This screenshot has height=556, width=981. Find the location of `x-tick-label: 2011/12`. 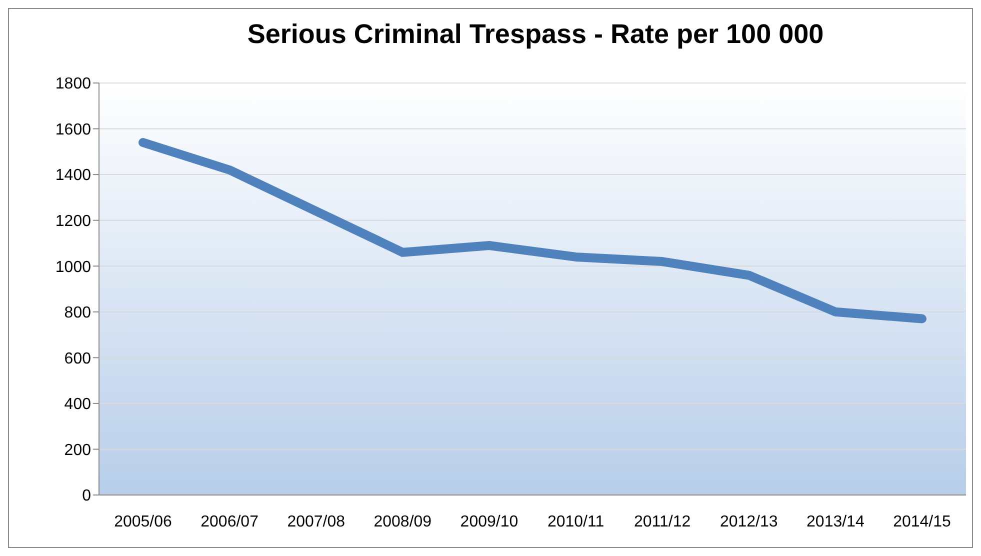

x-tick-label: 2011/12 is located at coordinates (662, 521).